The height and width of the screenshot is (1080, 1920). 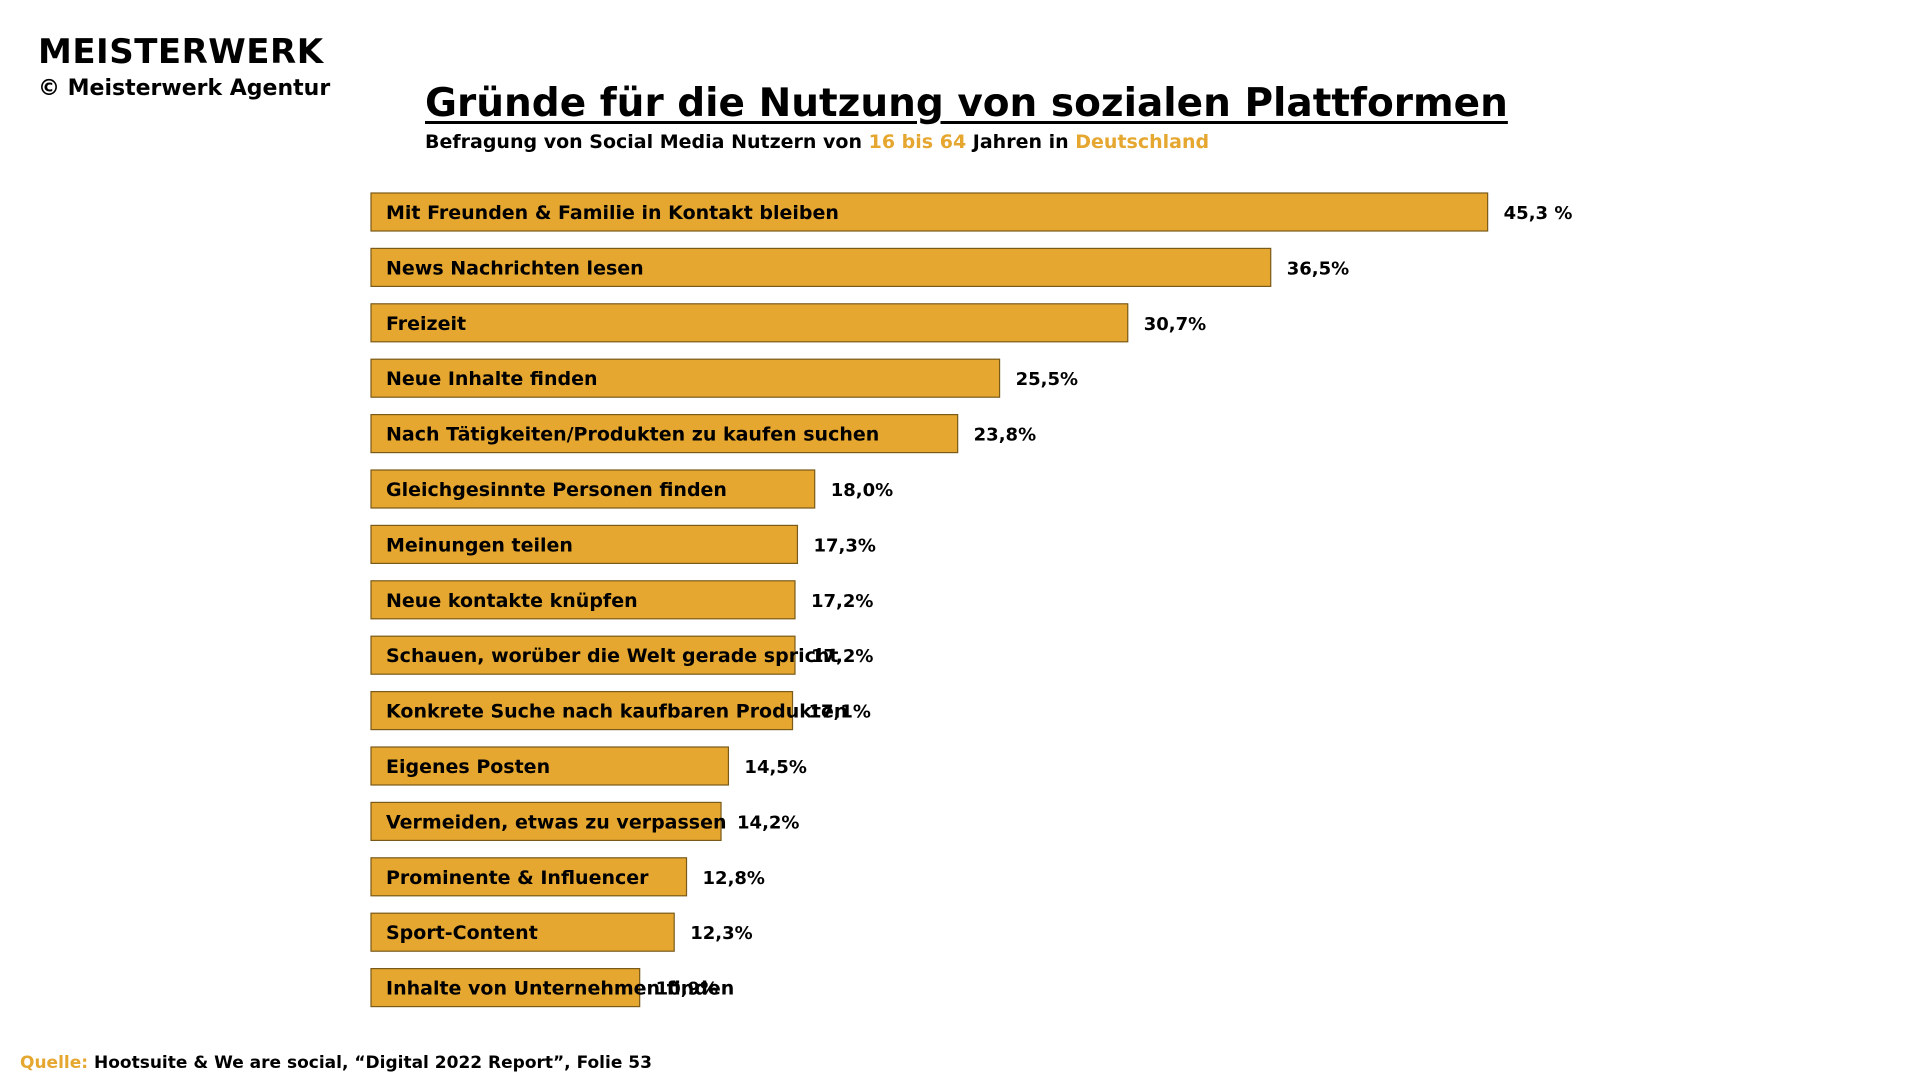 I want to click on bar-value-label: 17,1%, so click(x=840, y=712).